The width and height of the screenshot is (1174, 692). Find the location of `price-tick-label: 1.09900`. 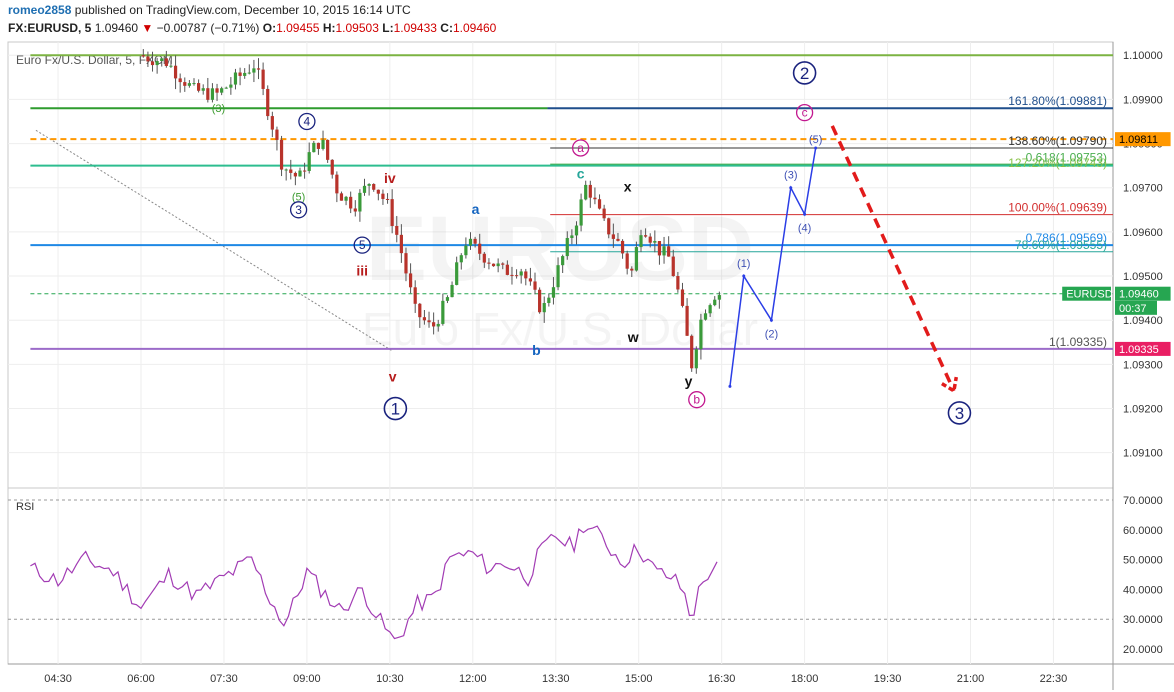

price-tick-label: 1.09900 is located at coordinates (1143, 100).